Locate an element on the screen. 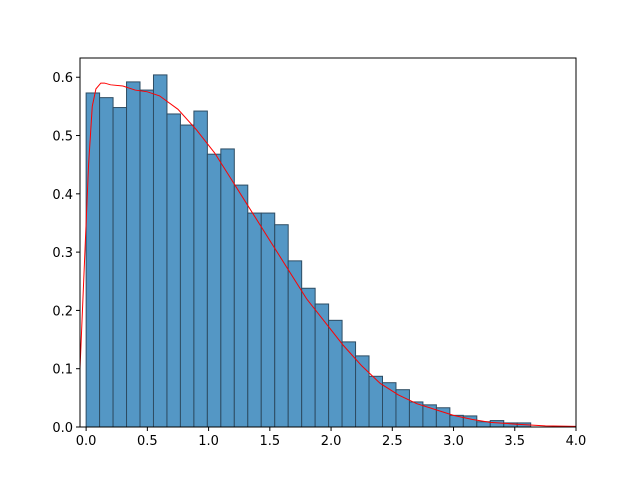 This screenshot has height=480, width=640. x-tick-label: 3.5 is located at coordinates (514, 441).